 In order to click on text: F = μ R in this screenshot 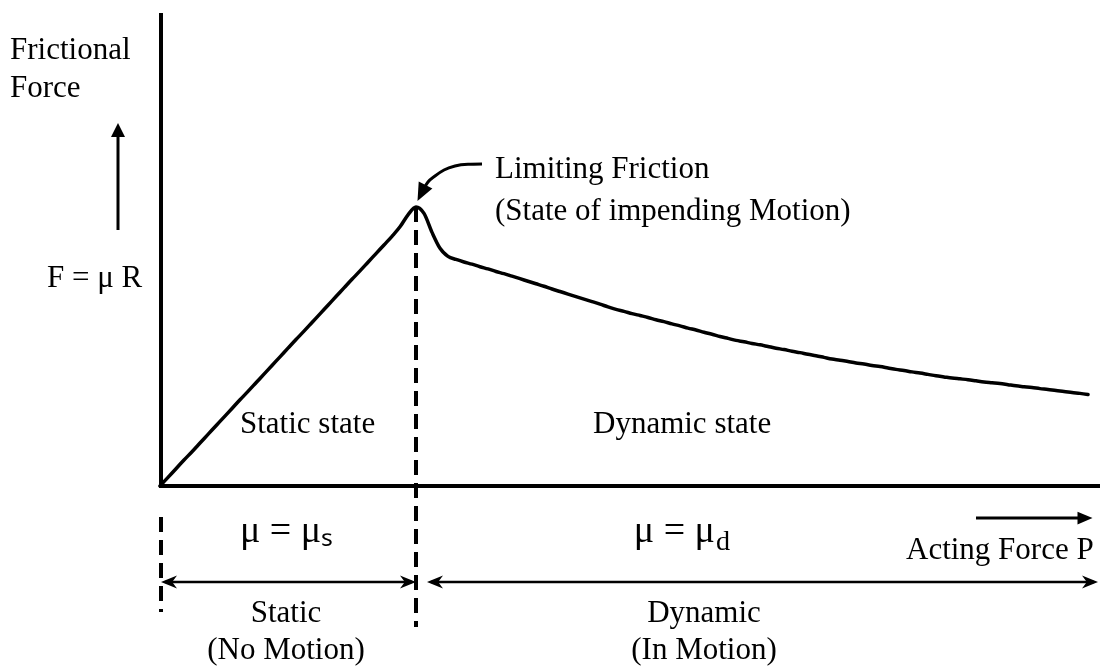, I will do `click(95, 276)`.